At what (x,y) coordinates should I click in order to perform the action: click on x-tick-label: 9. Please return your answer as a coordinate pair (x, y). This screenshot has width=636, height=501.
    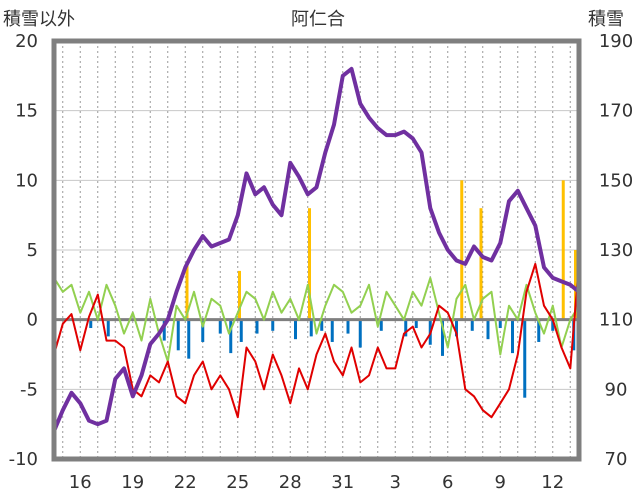
    Looking at the image, I should click on (500, 482).